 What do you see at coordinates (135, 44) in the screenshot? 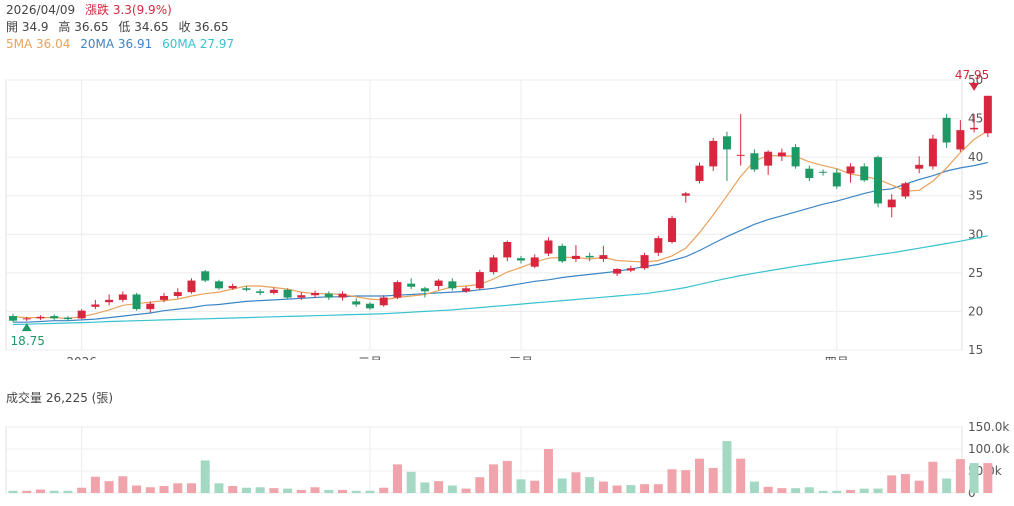
I see `ma20-value: 36.91` at bounding box center [135, 44].